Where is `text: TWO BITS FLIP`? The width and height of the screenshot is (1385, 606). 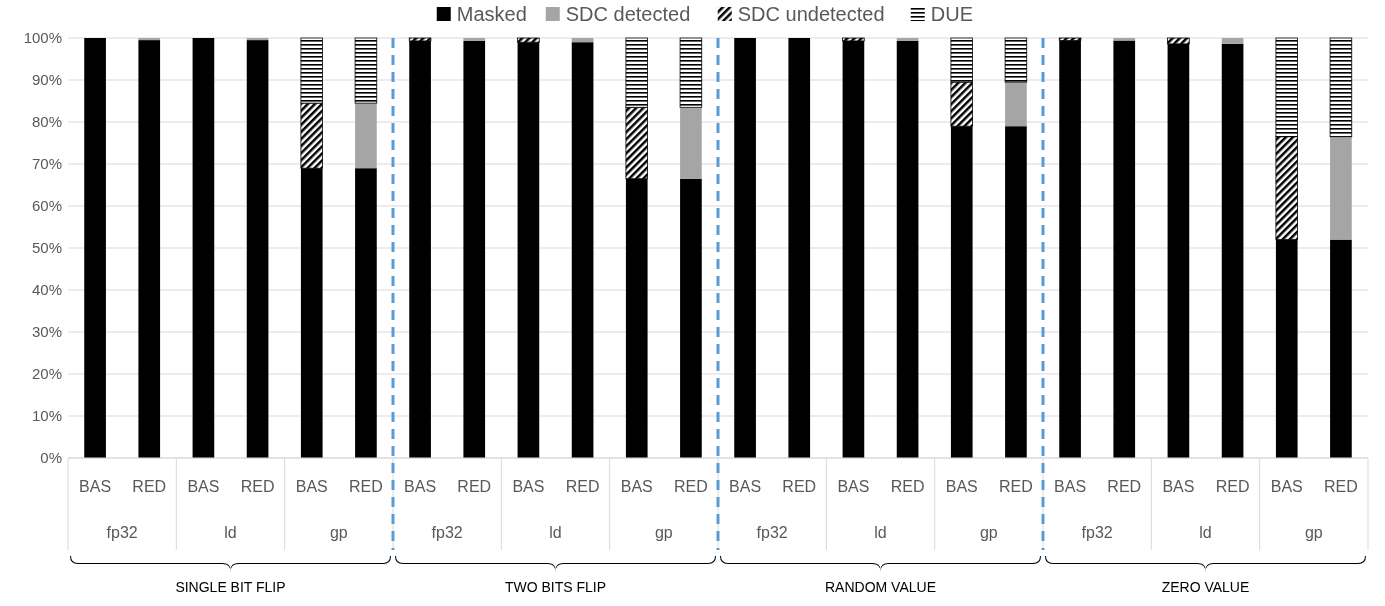 text: TWO BITS FLIP is located at coordinates (555, 587).